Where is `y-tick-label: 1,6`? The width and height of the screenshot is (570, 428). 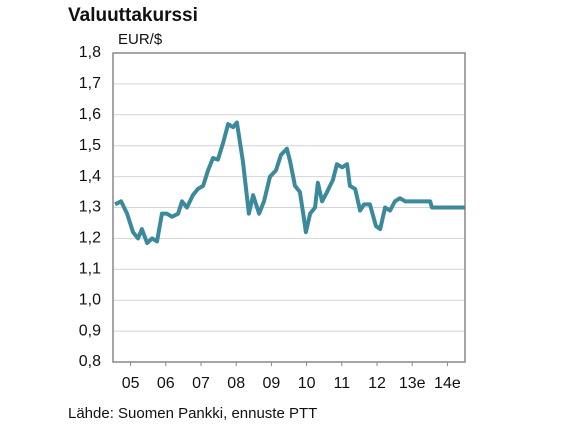
y-tick-label: 1,6 is located at coordinates (90, 114).